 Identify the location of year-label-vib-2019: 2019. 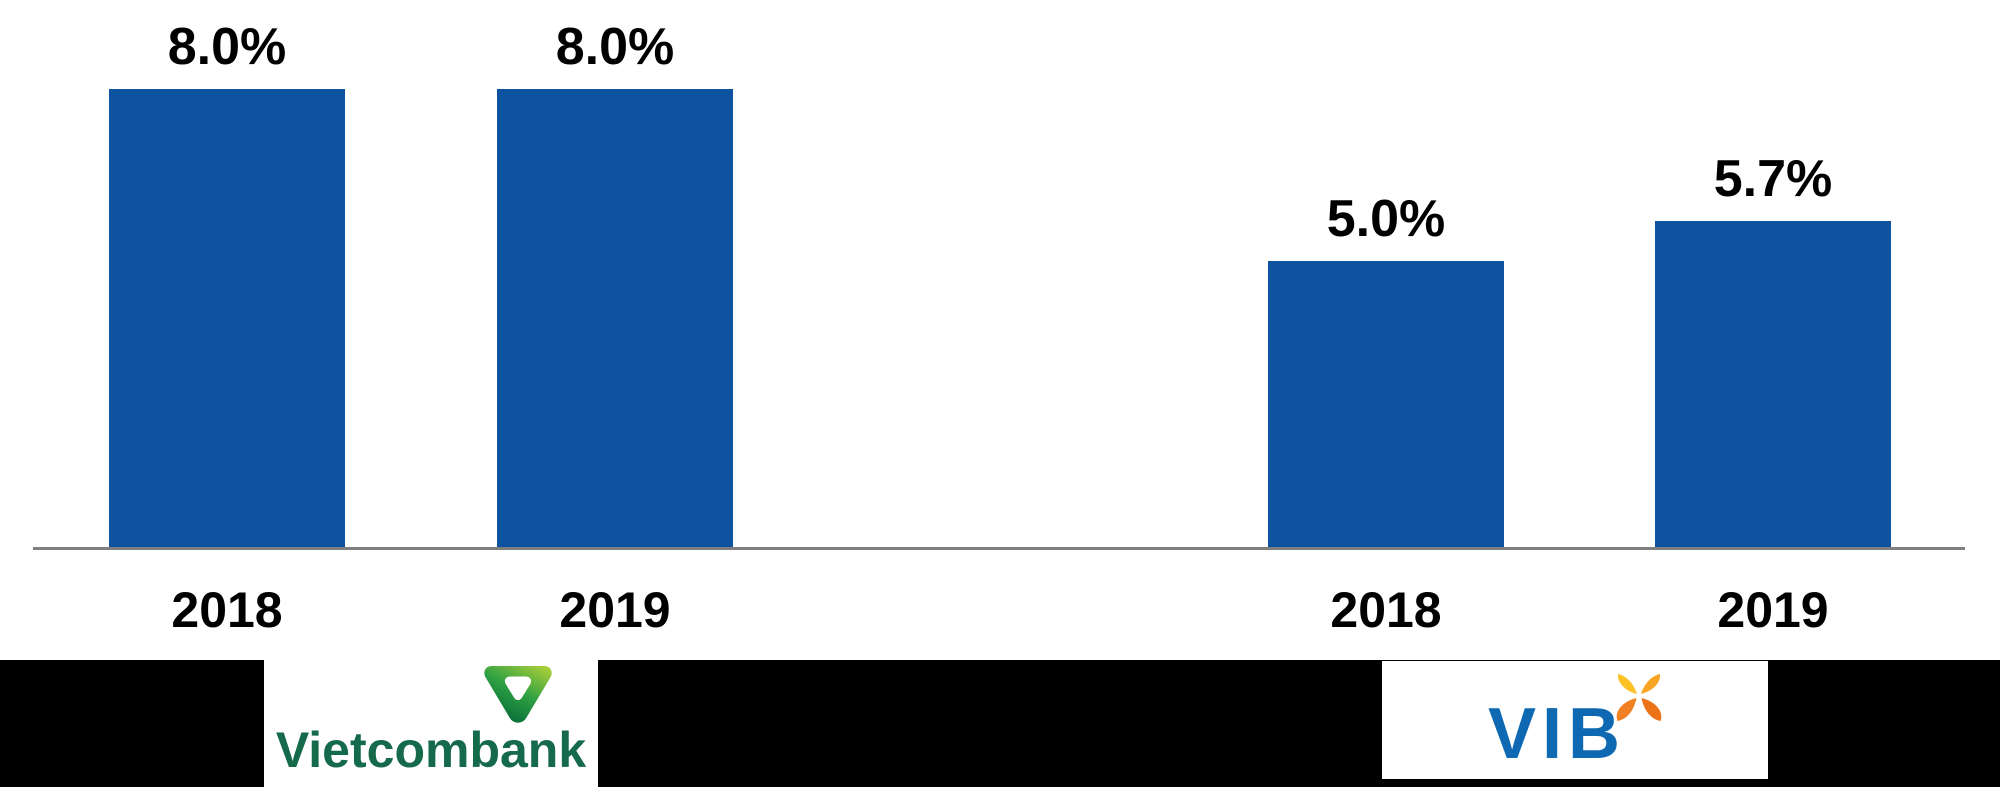
(1773, 610).